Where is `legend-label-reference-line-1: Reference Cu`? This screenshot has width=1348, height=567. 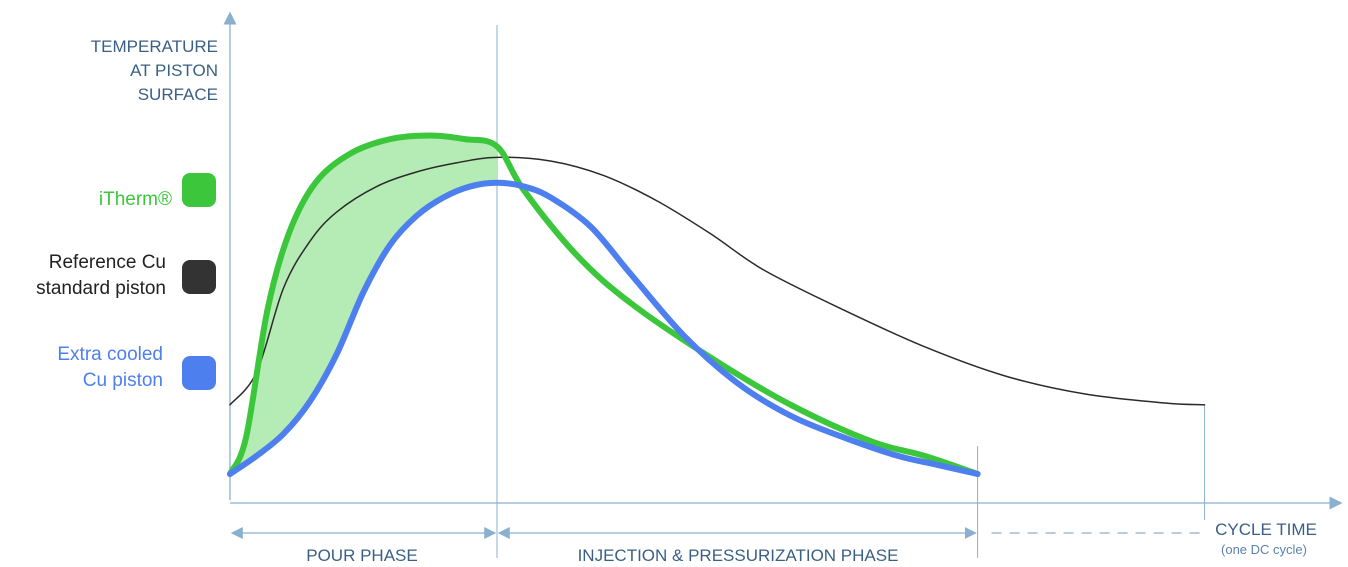
legend-label-reference-line-1: Reference Cu is located at coordinates (107, 262).